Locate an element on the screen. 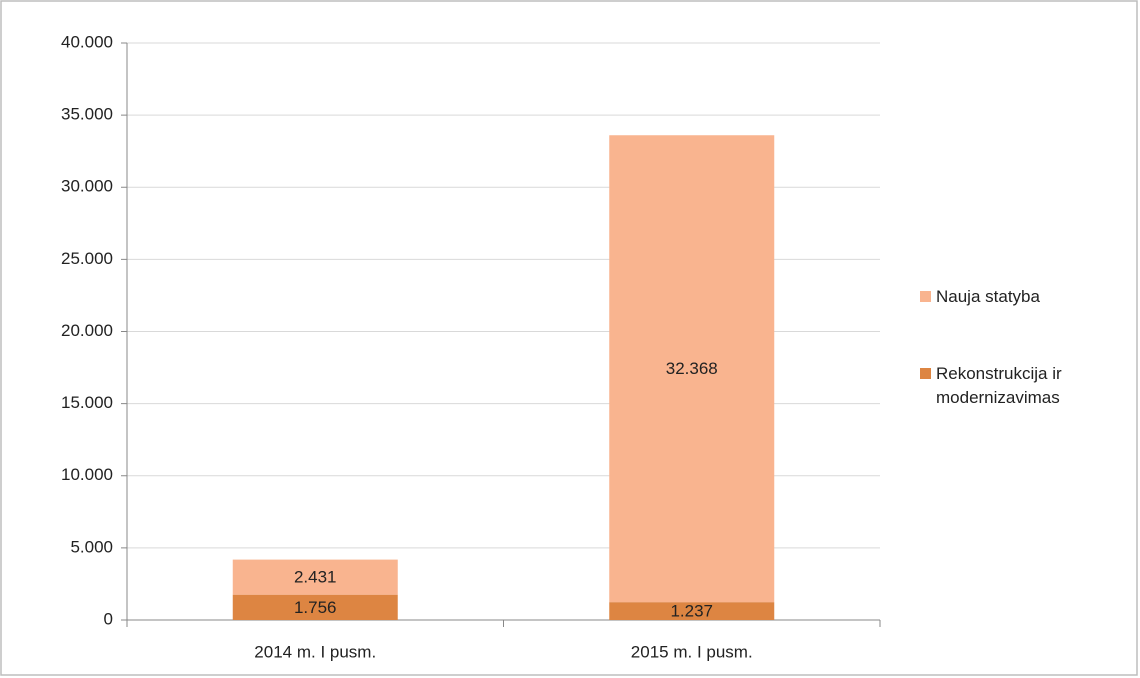  legend-item: Rekonstrukcija ir modernizavimas is located at coordinates (1020, 386).